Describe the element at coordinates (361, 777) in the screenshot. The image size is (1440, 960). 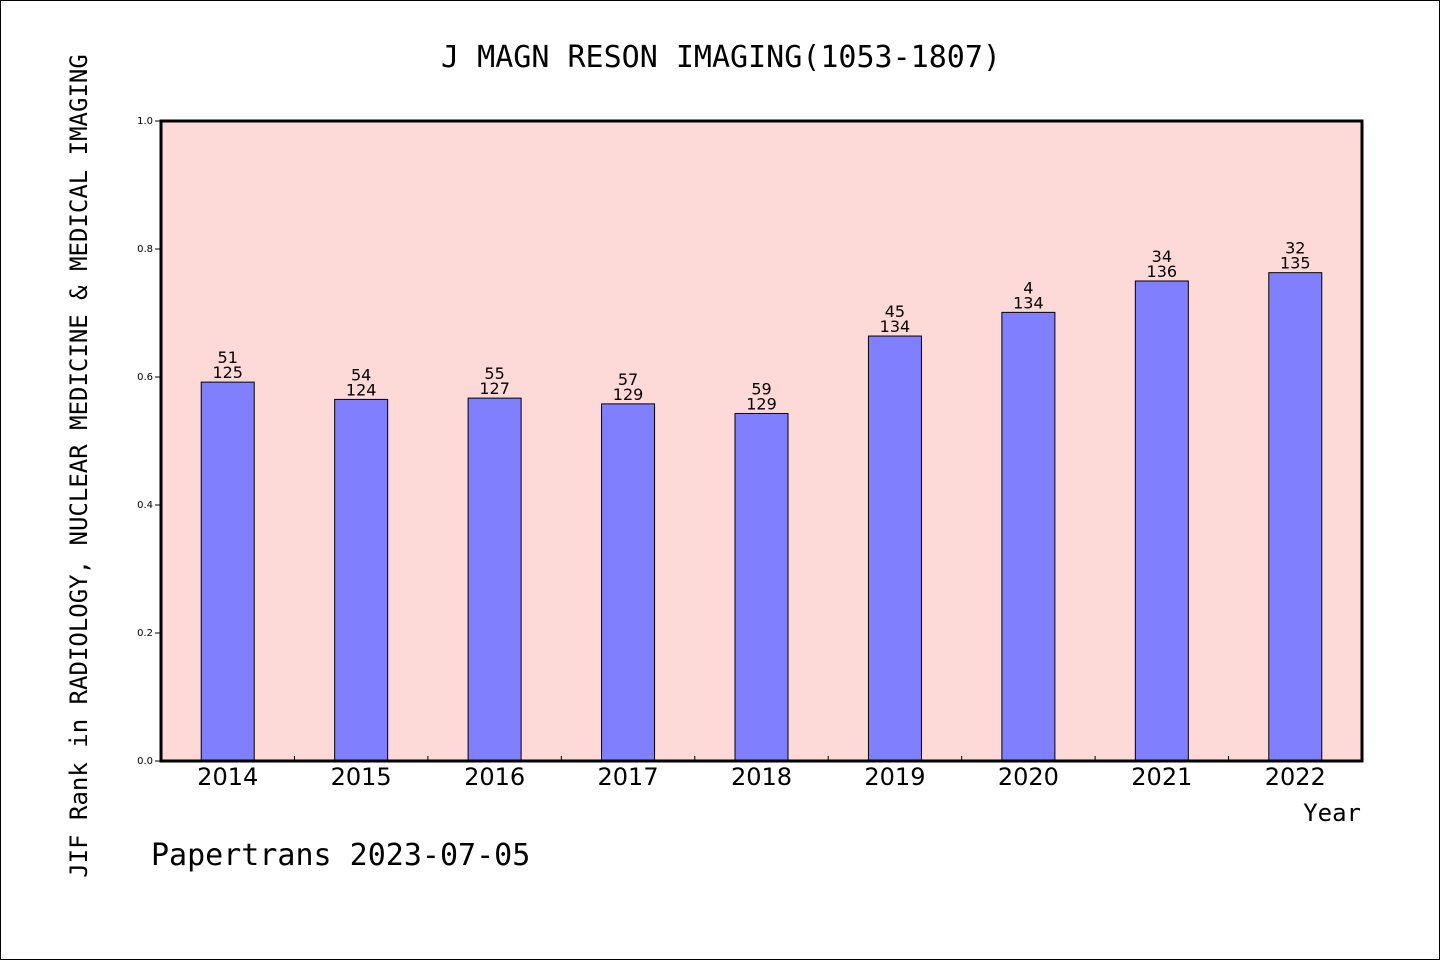
I see `x-tick-label: 2015` at that location.